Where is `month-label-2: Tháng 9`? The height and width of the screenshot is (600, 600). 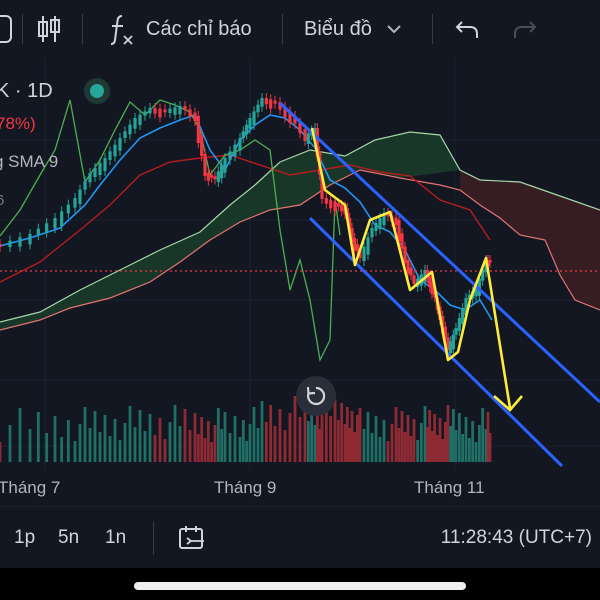
month-label-2: Tháng 9 is located at coordinates (245, 487).